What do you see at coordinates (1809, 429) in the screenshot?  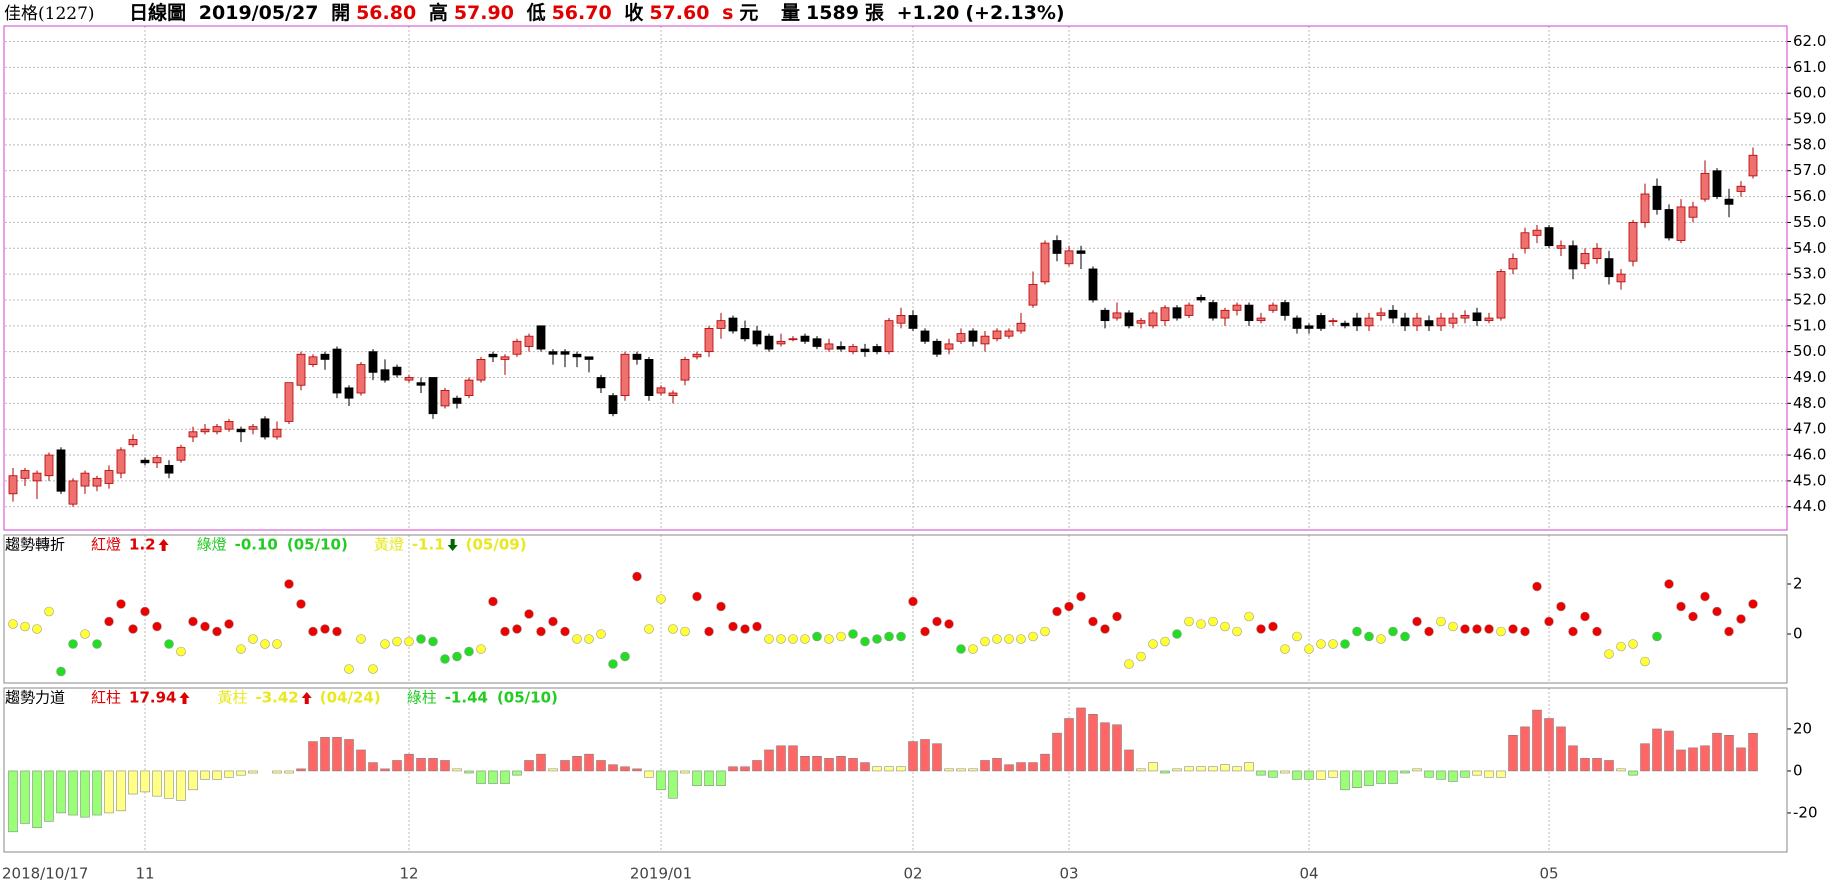 I see `y-tick-label: 47.0` at bounding box center [1809, 429].